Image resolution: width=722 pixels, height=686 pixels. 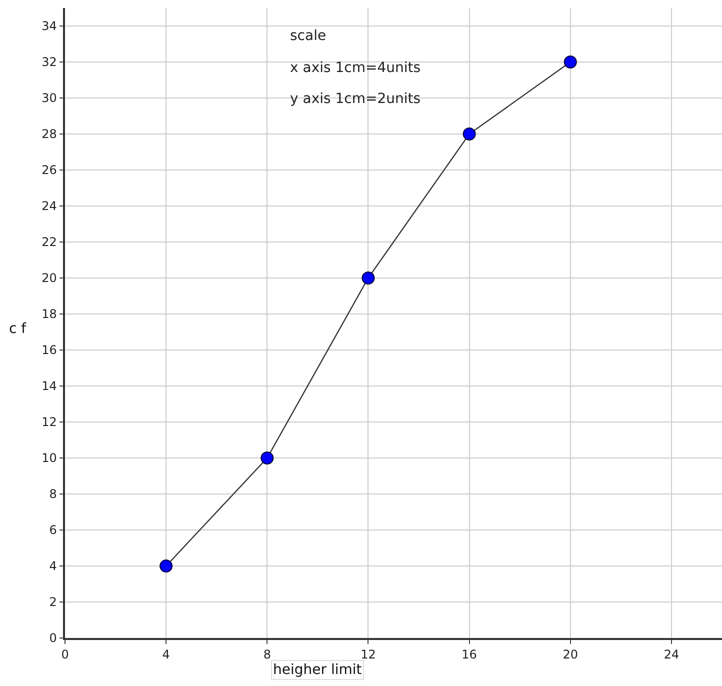 What do you see at coordinates (672, 654) in the screenshot?
I see `x-tick-label: 24` at bounding box center [672, 654].